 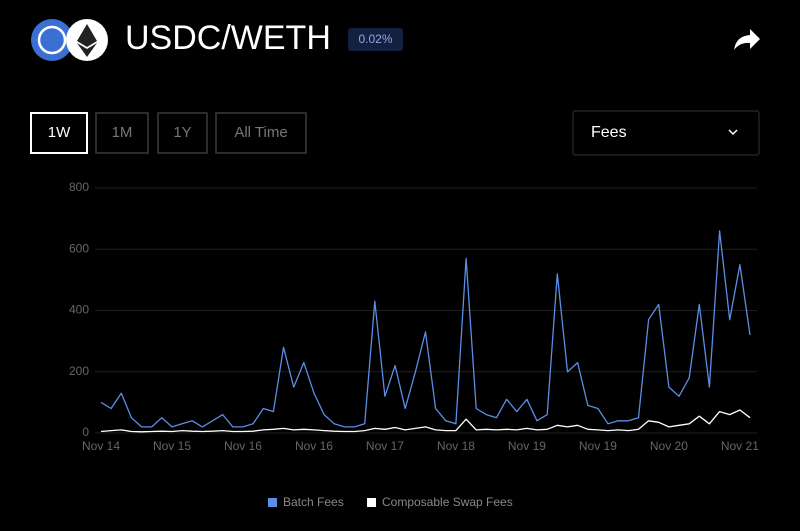 I want to click on x-tick-label: Nov 18, so click(x=456, y=446).